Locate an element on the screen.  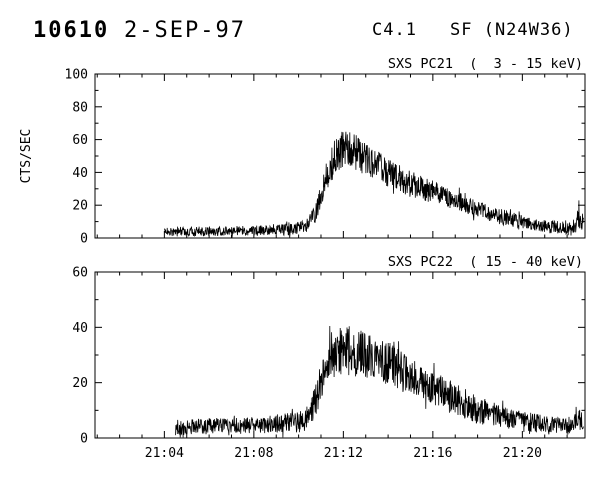
y-axis-label: CTS/SEC is located at coordinates (26, 156).